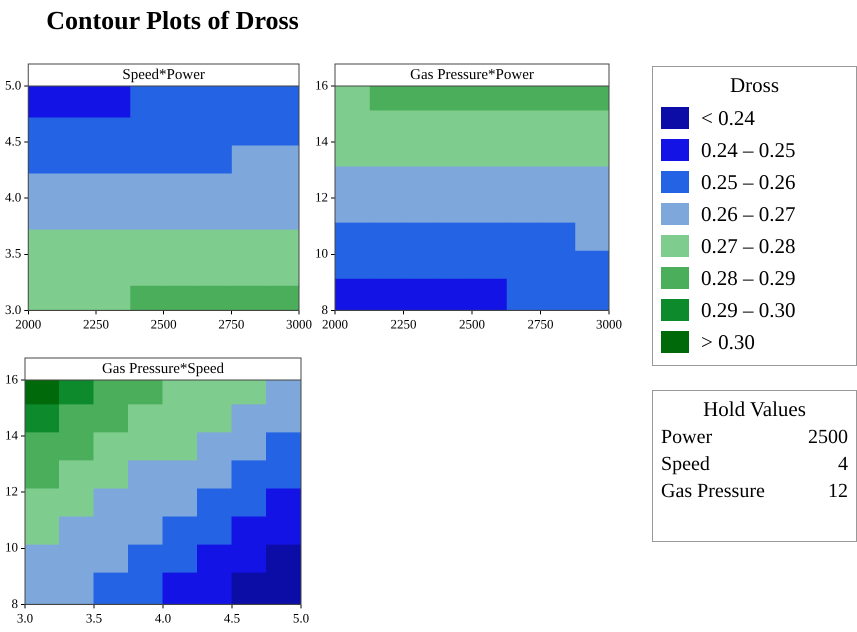 The height and width of the screenshot is (632, 857). I want to click on x-tick-label: 5.0, so click(301, 618).